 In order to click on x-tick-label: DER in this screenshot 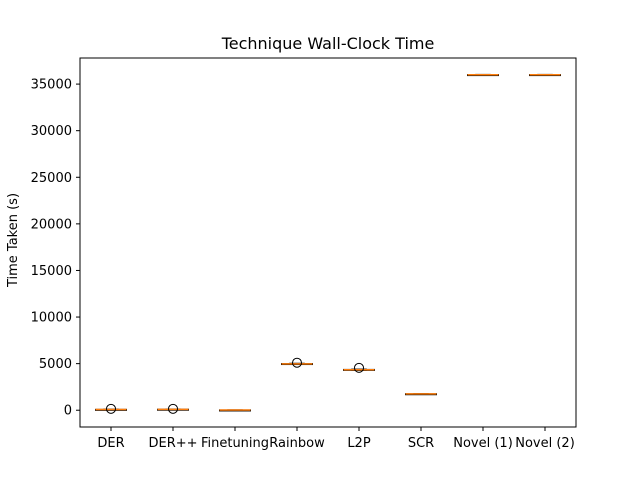, I will do `click(110, 443)`.